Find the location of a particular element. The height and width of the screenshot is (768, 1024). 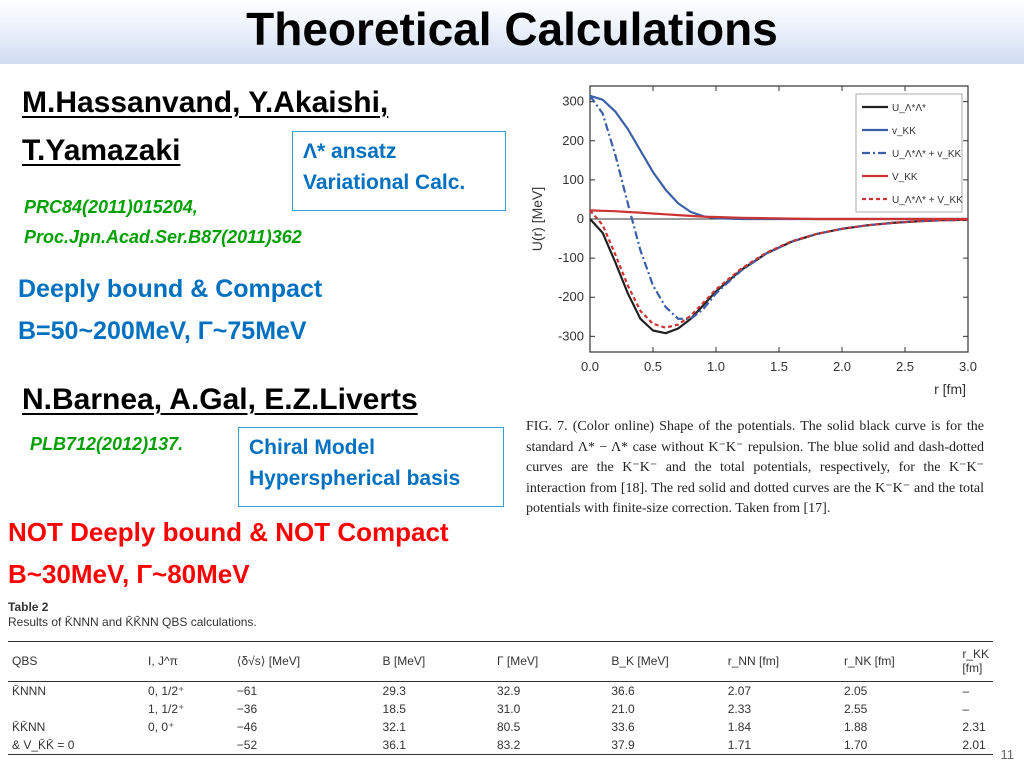

header-rkk: r_KK [fm] is located at coordinates (975, 661).